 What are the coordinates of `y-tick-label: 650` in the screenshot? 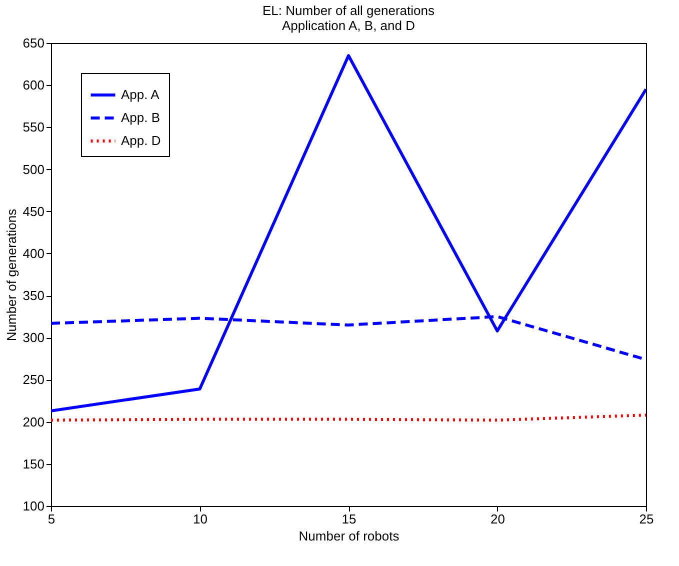 It's located at (33, 43).